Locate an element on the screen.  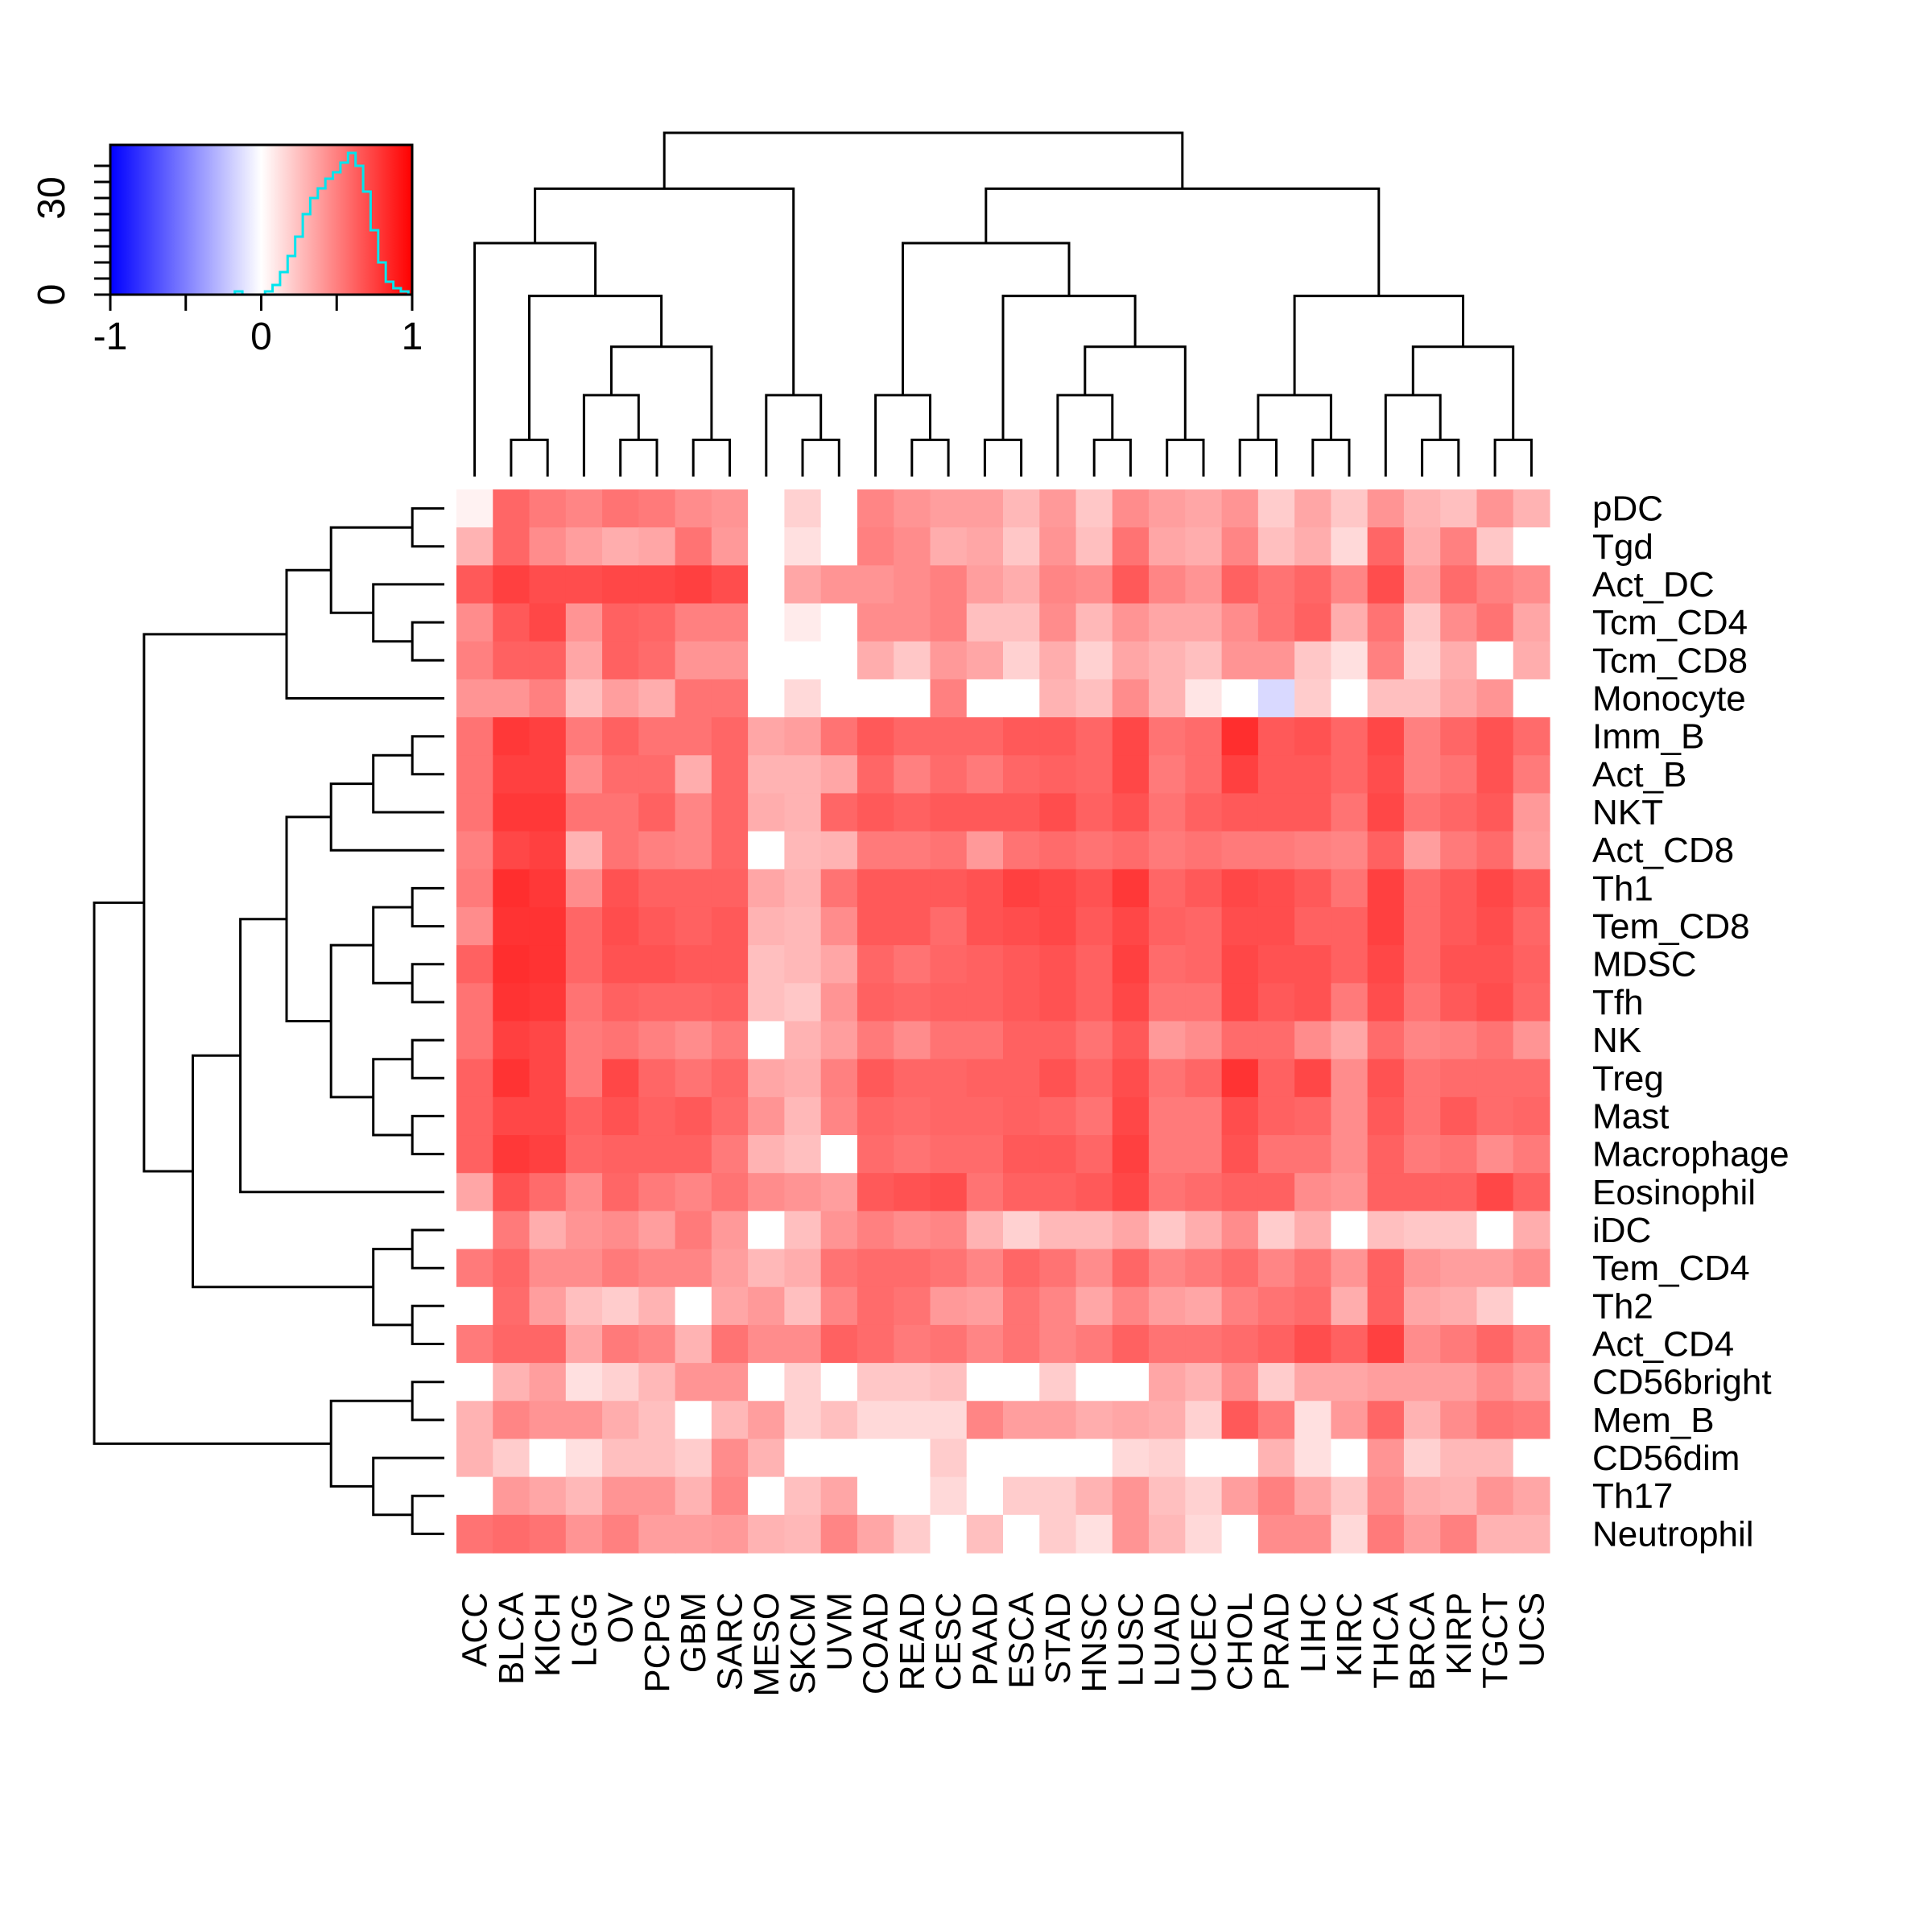
heatmap-cell-Monocyte-SKCM is located at coordinates (803, 698).